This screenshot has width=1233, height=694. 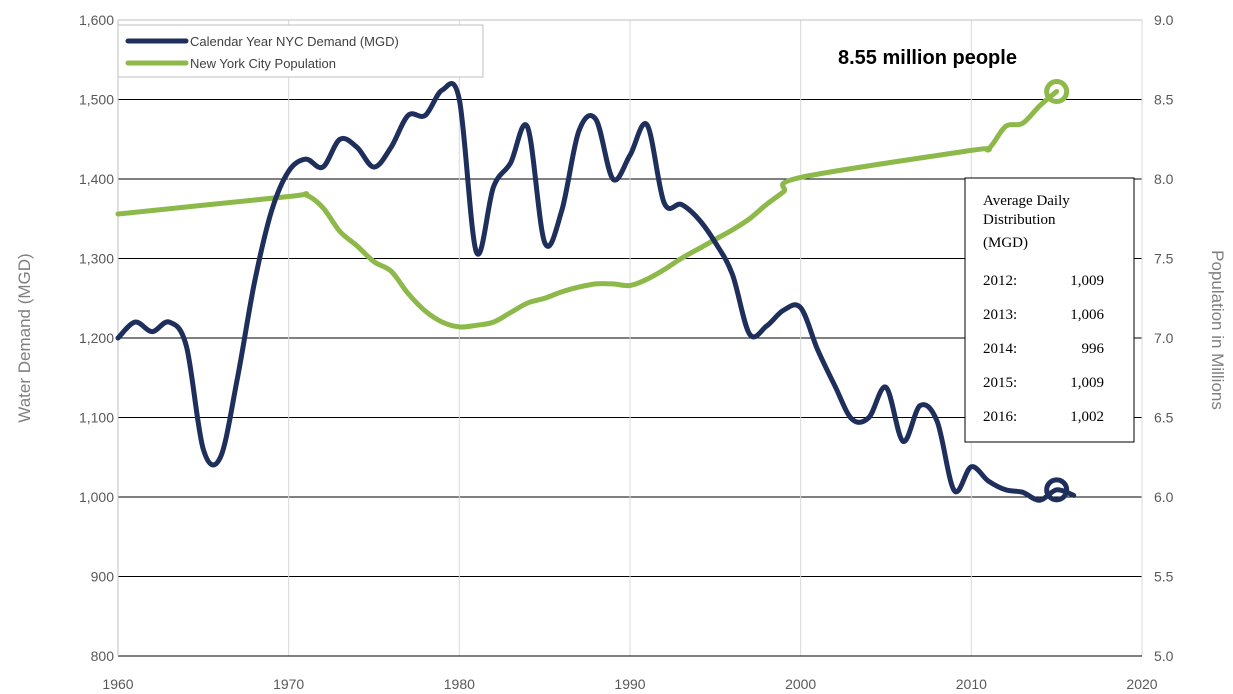 I want to click on y2-tick-label: 9.0, so click(x=1164, y=20).